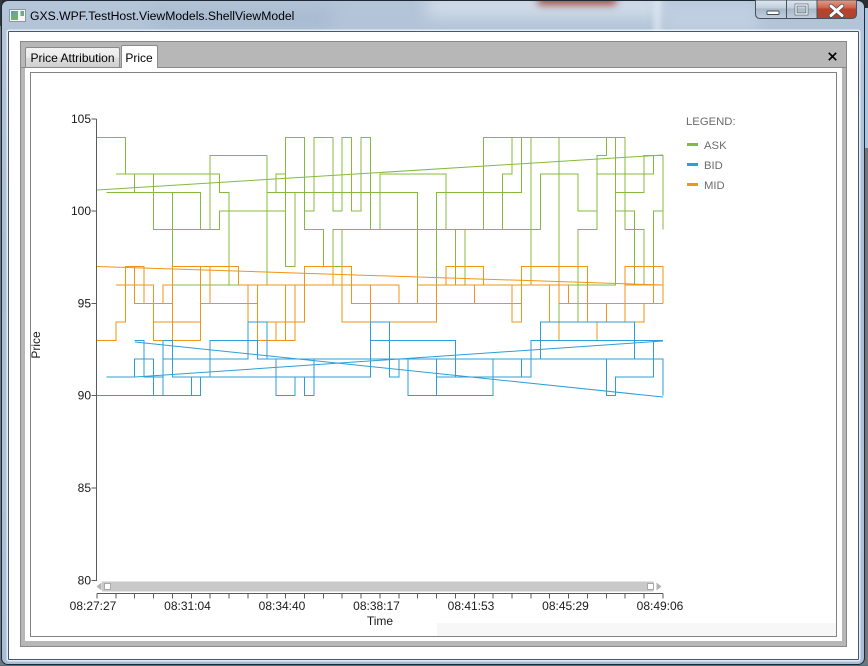 This screenshot has height=666, width=868. What do you see at coordinates (376, 606) in the screenshot?
I see `svg-text: 08:38:17` at bounding box center [376, 606].